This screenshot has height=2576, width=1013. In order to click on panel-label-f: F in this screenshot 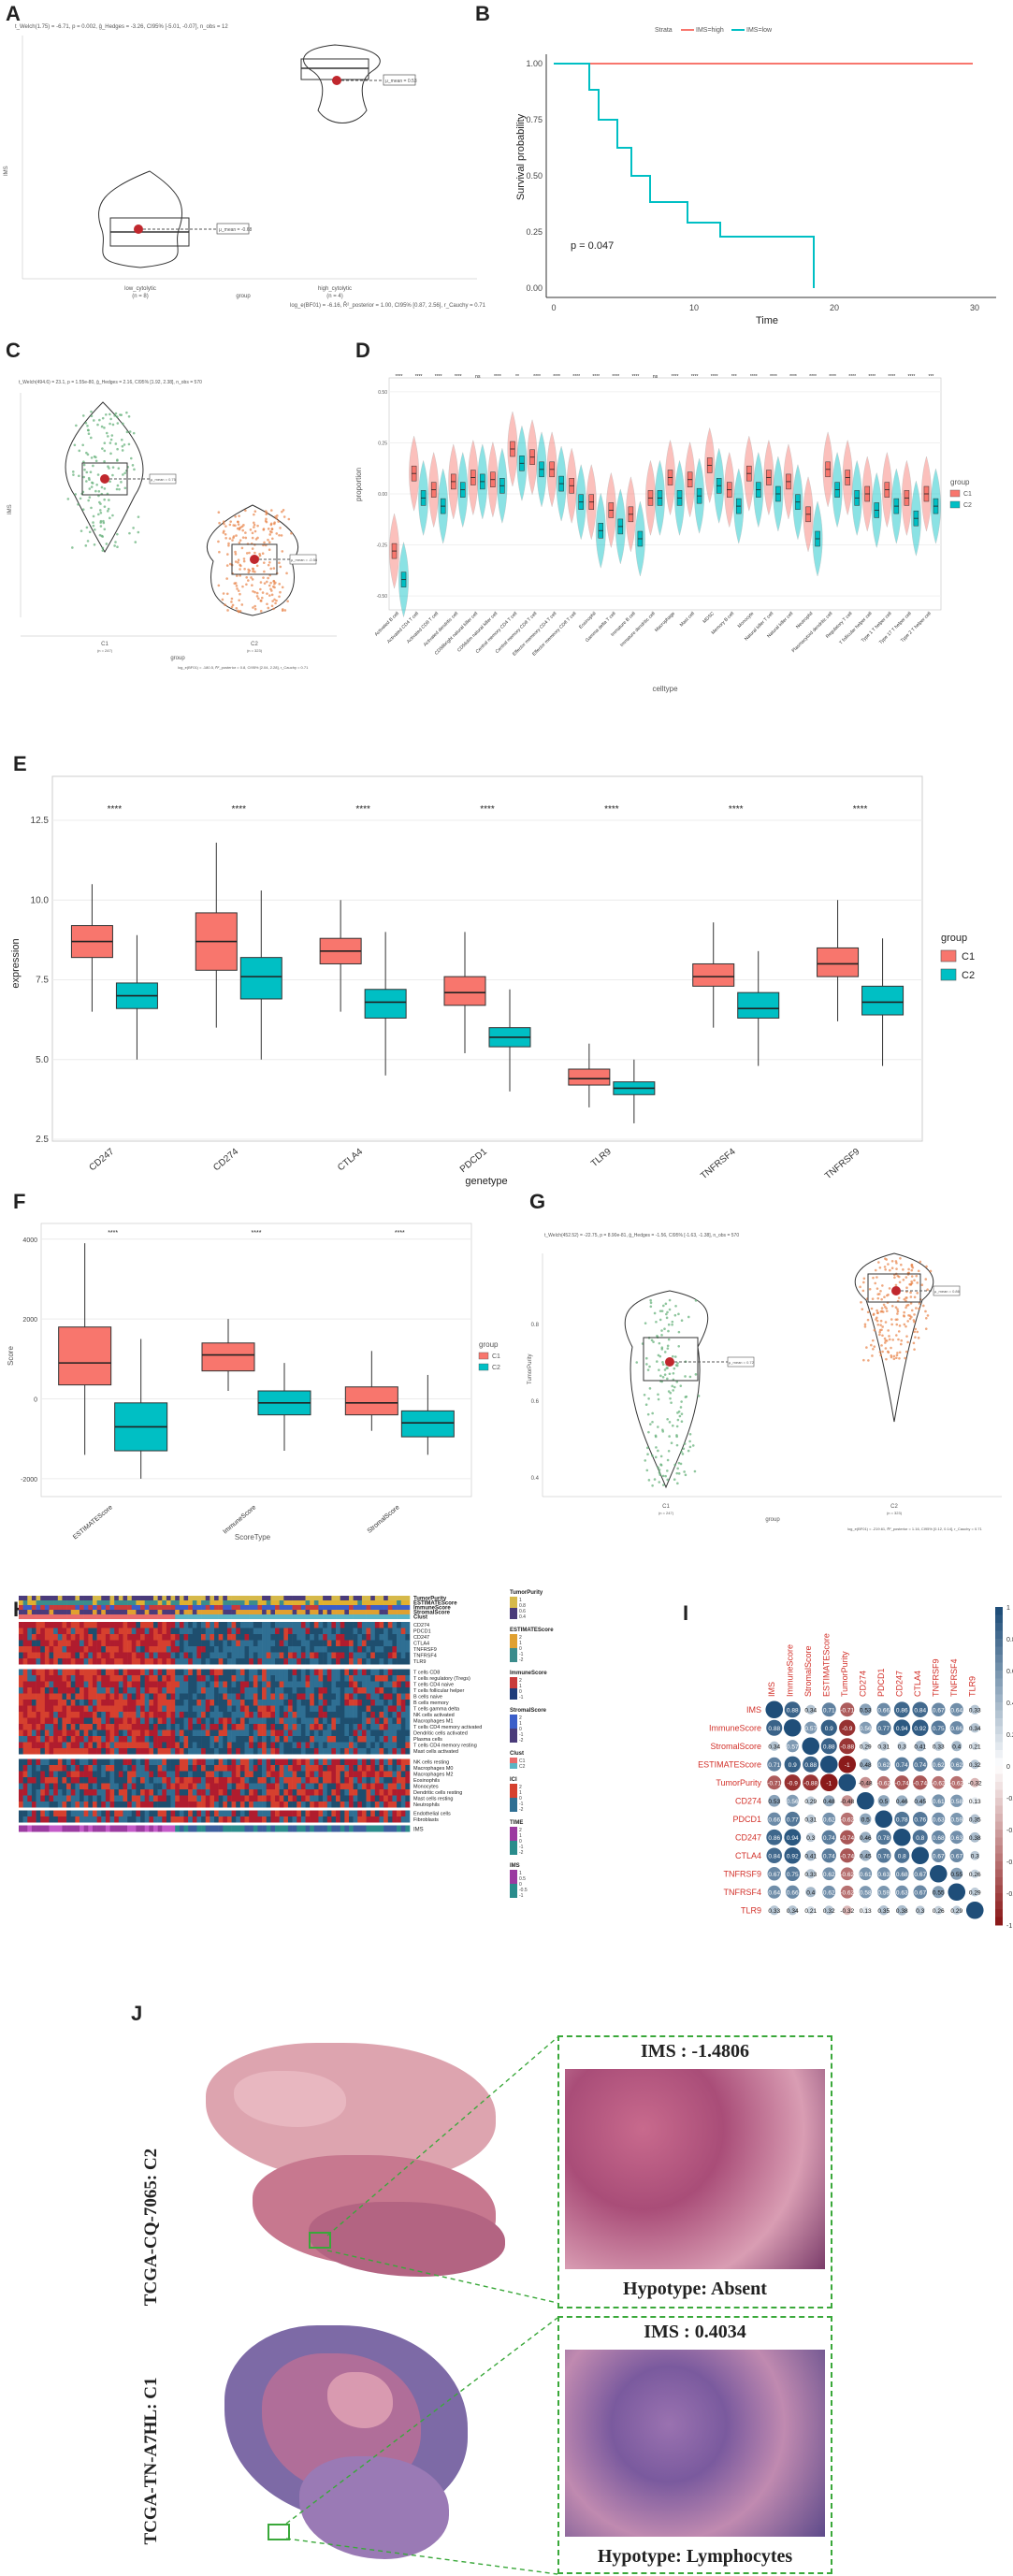, I will do `click(19, 1201)`.